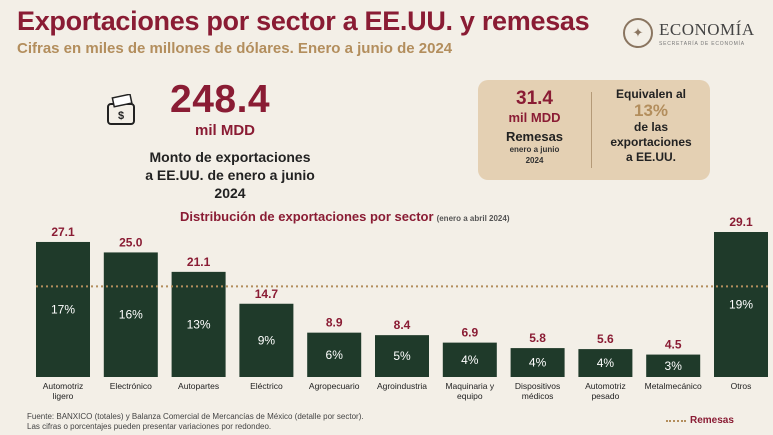  Describe the element at coordinates (712, 420) in the screenshot. I see `legend-label: Remesas` at that location.